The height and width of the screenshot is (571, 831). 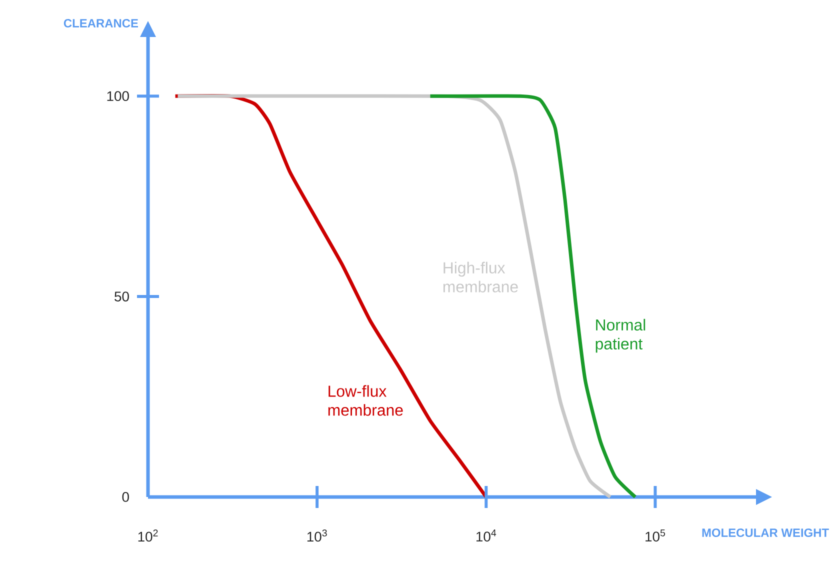 I want to click on x-tick-label: 10$^{4}$, so click(x=486, y=536).